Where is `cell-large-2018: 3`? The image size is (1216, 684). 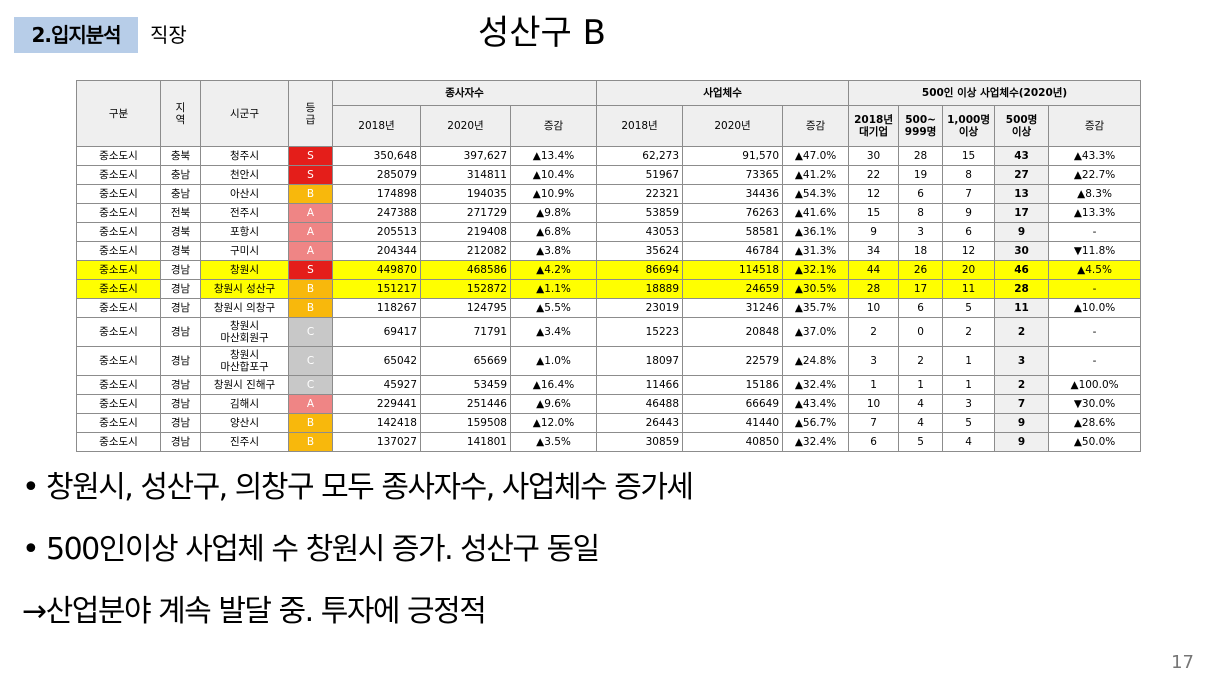
cell-large-2018: 3 is located at coordinates (874, 361).